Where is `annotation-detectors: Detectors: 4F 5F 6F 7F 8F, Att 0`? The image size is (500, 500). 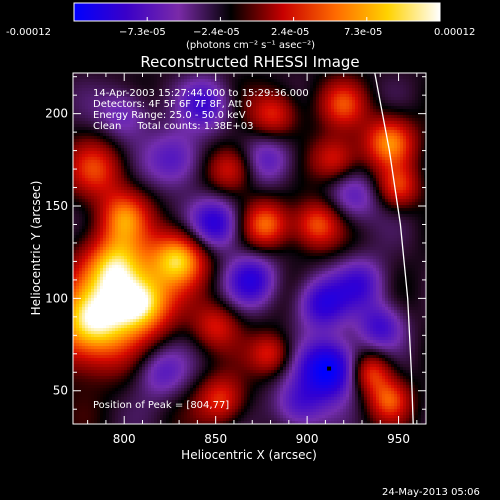
annotation-detectors: Detectors: 4F 5F 6F 7F 8F, Att 0 is located at coordinates (172, 104).